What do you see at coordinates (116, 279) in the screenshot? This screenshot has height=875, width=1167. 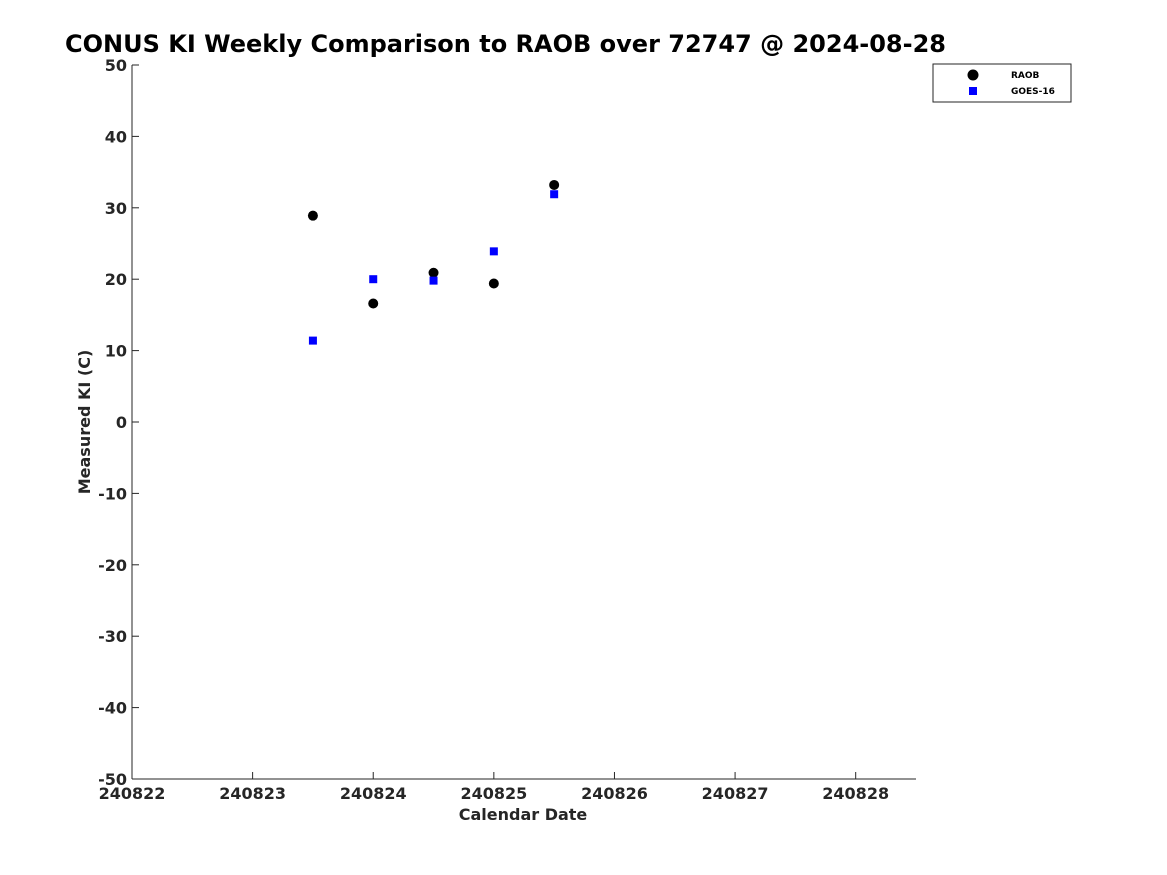 I see `y-tick-label: 20` at bounding box center [116, 279].